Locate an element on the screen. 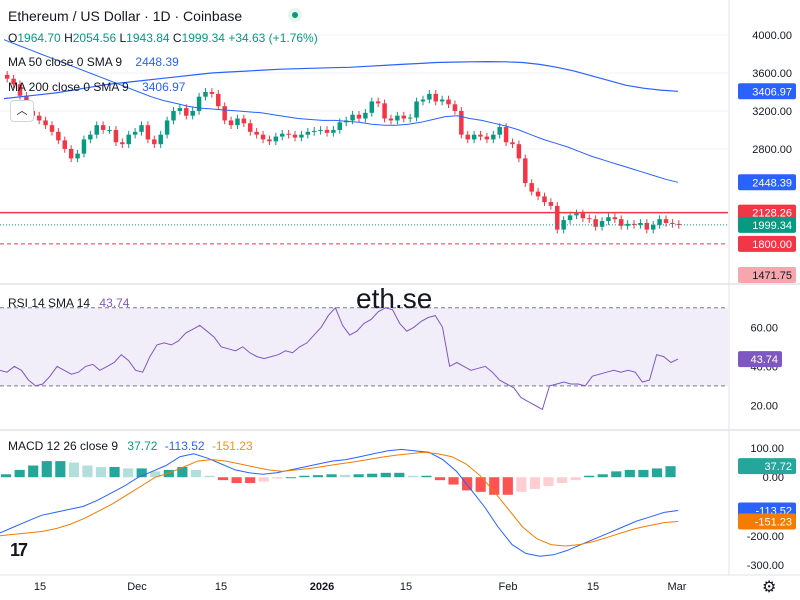  tradingview-logo-icon: 17 is located at coordinates (19, 550).